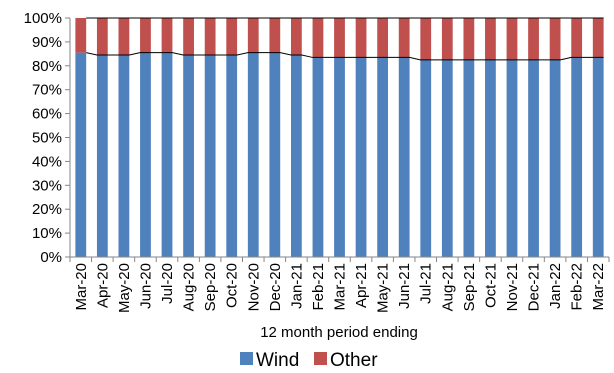  Describe the element at coordinates (232, 285) in the screenshot. I see `x-tick-label: Oct-20` at that location.